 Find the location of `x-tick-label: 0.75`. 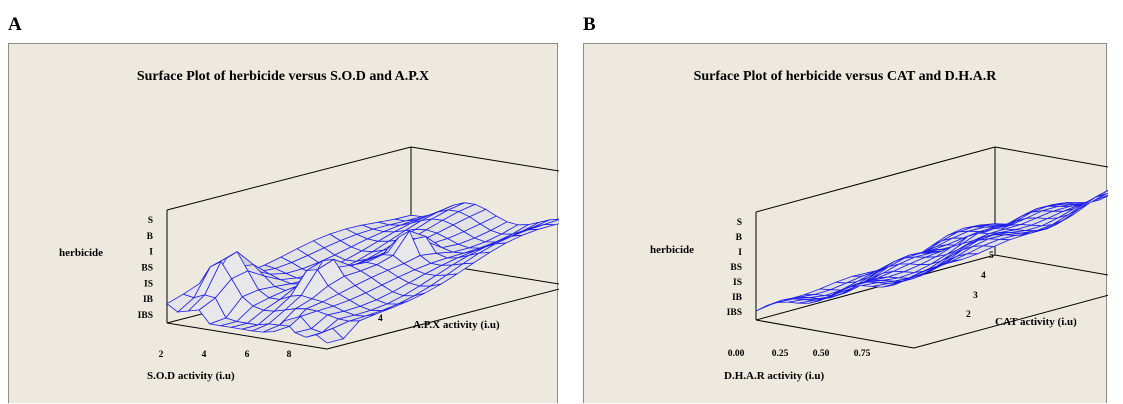

x-tick-label: 0.75 is located at coordinates (862, 354).